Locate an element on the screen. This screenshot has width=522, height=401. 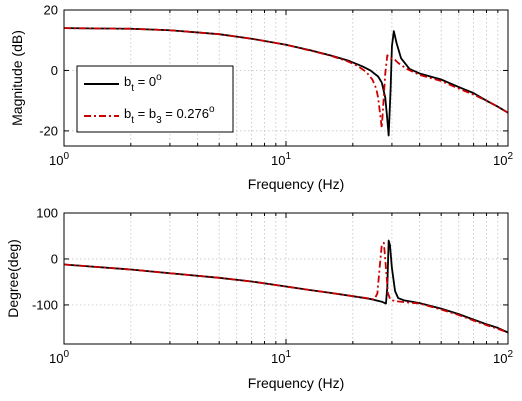
phase-y-axis-title: Degree(deg) is located at coordinates (13, 278).